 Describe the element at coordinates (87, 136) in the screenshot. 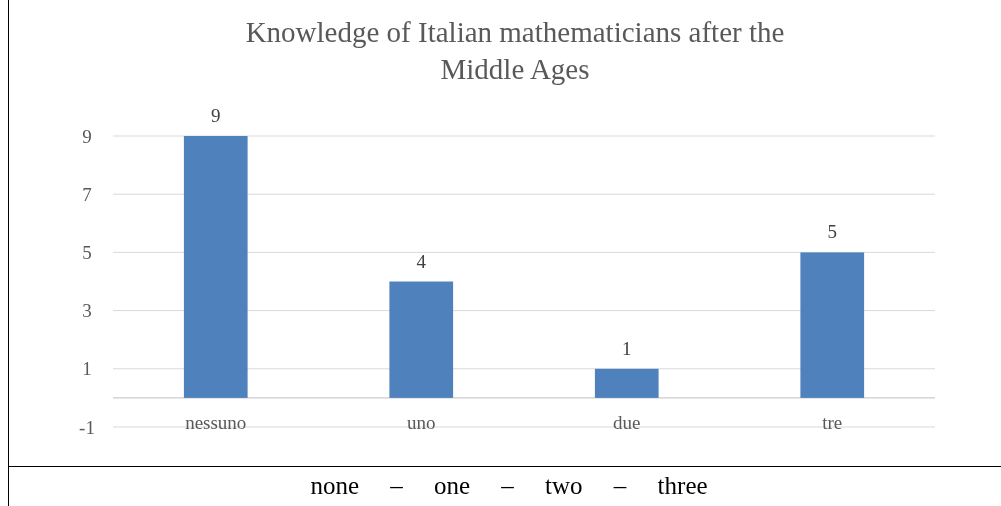

I see `y-tick-label: 9` at that location.